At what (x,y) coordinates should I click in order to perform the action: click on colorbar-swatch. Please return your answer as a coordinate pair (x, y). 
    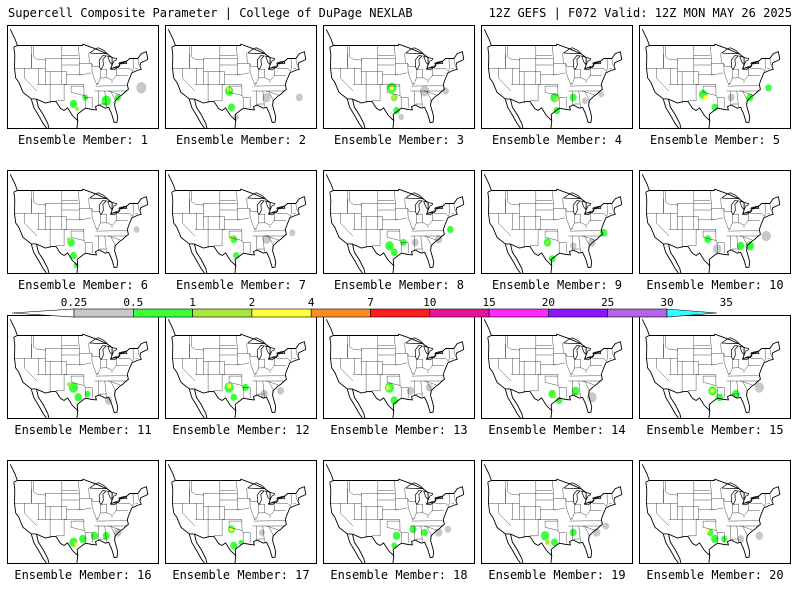
    Looking at the image, I should click on (281, 313).